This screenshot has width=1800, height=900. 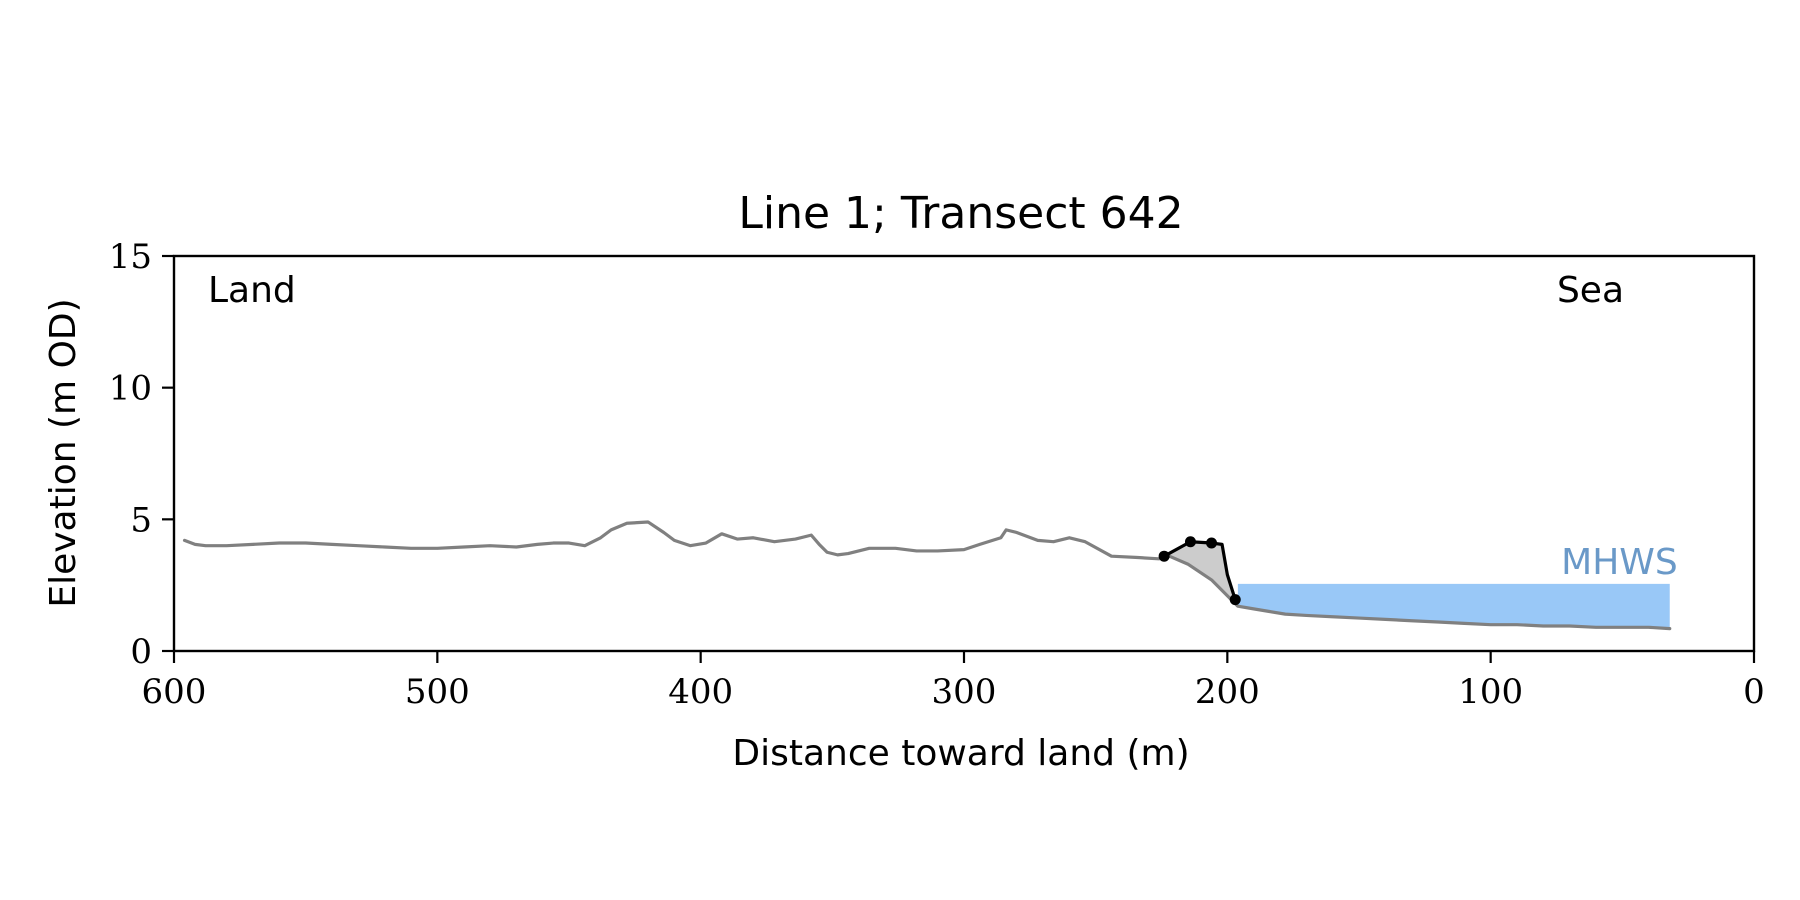 What do you see at coordinates (141, 454) in the screenshot?
I see `y-axis-ticks: 0 5 10 15` at bounding box center [141, 454].